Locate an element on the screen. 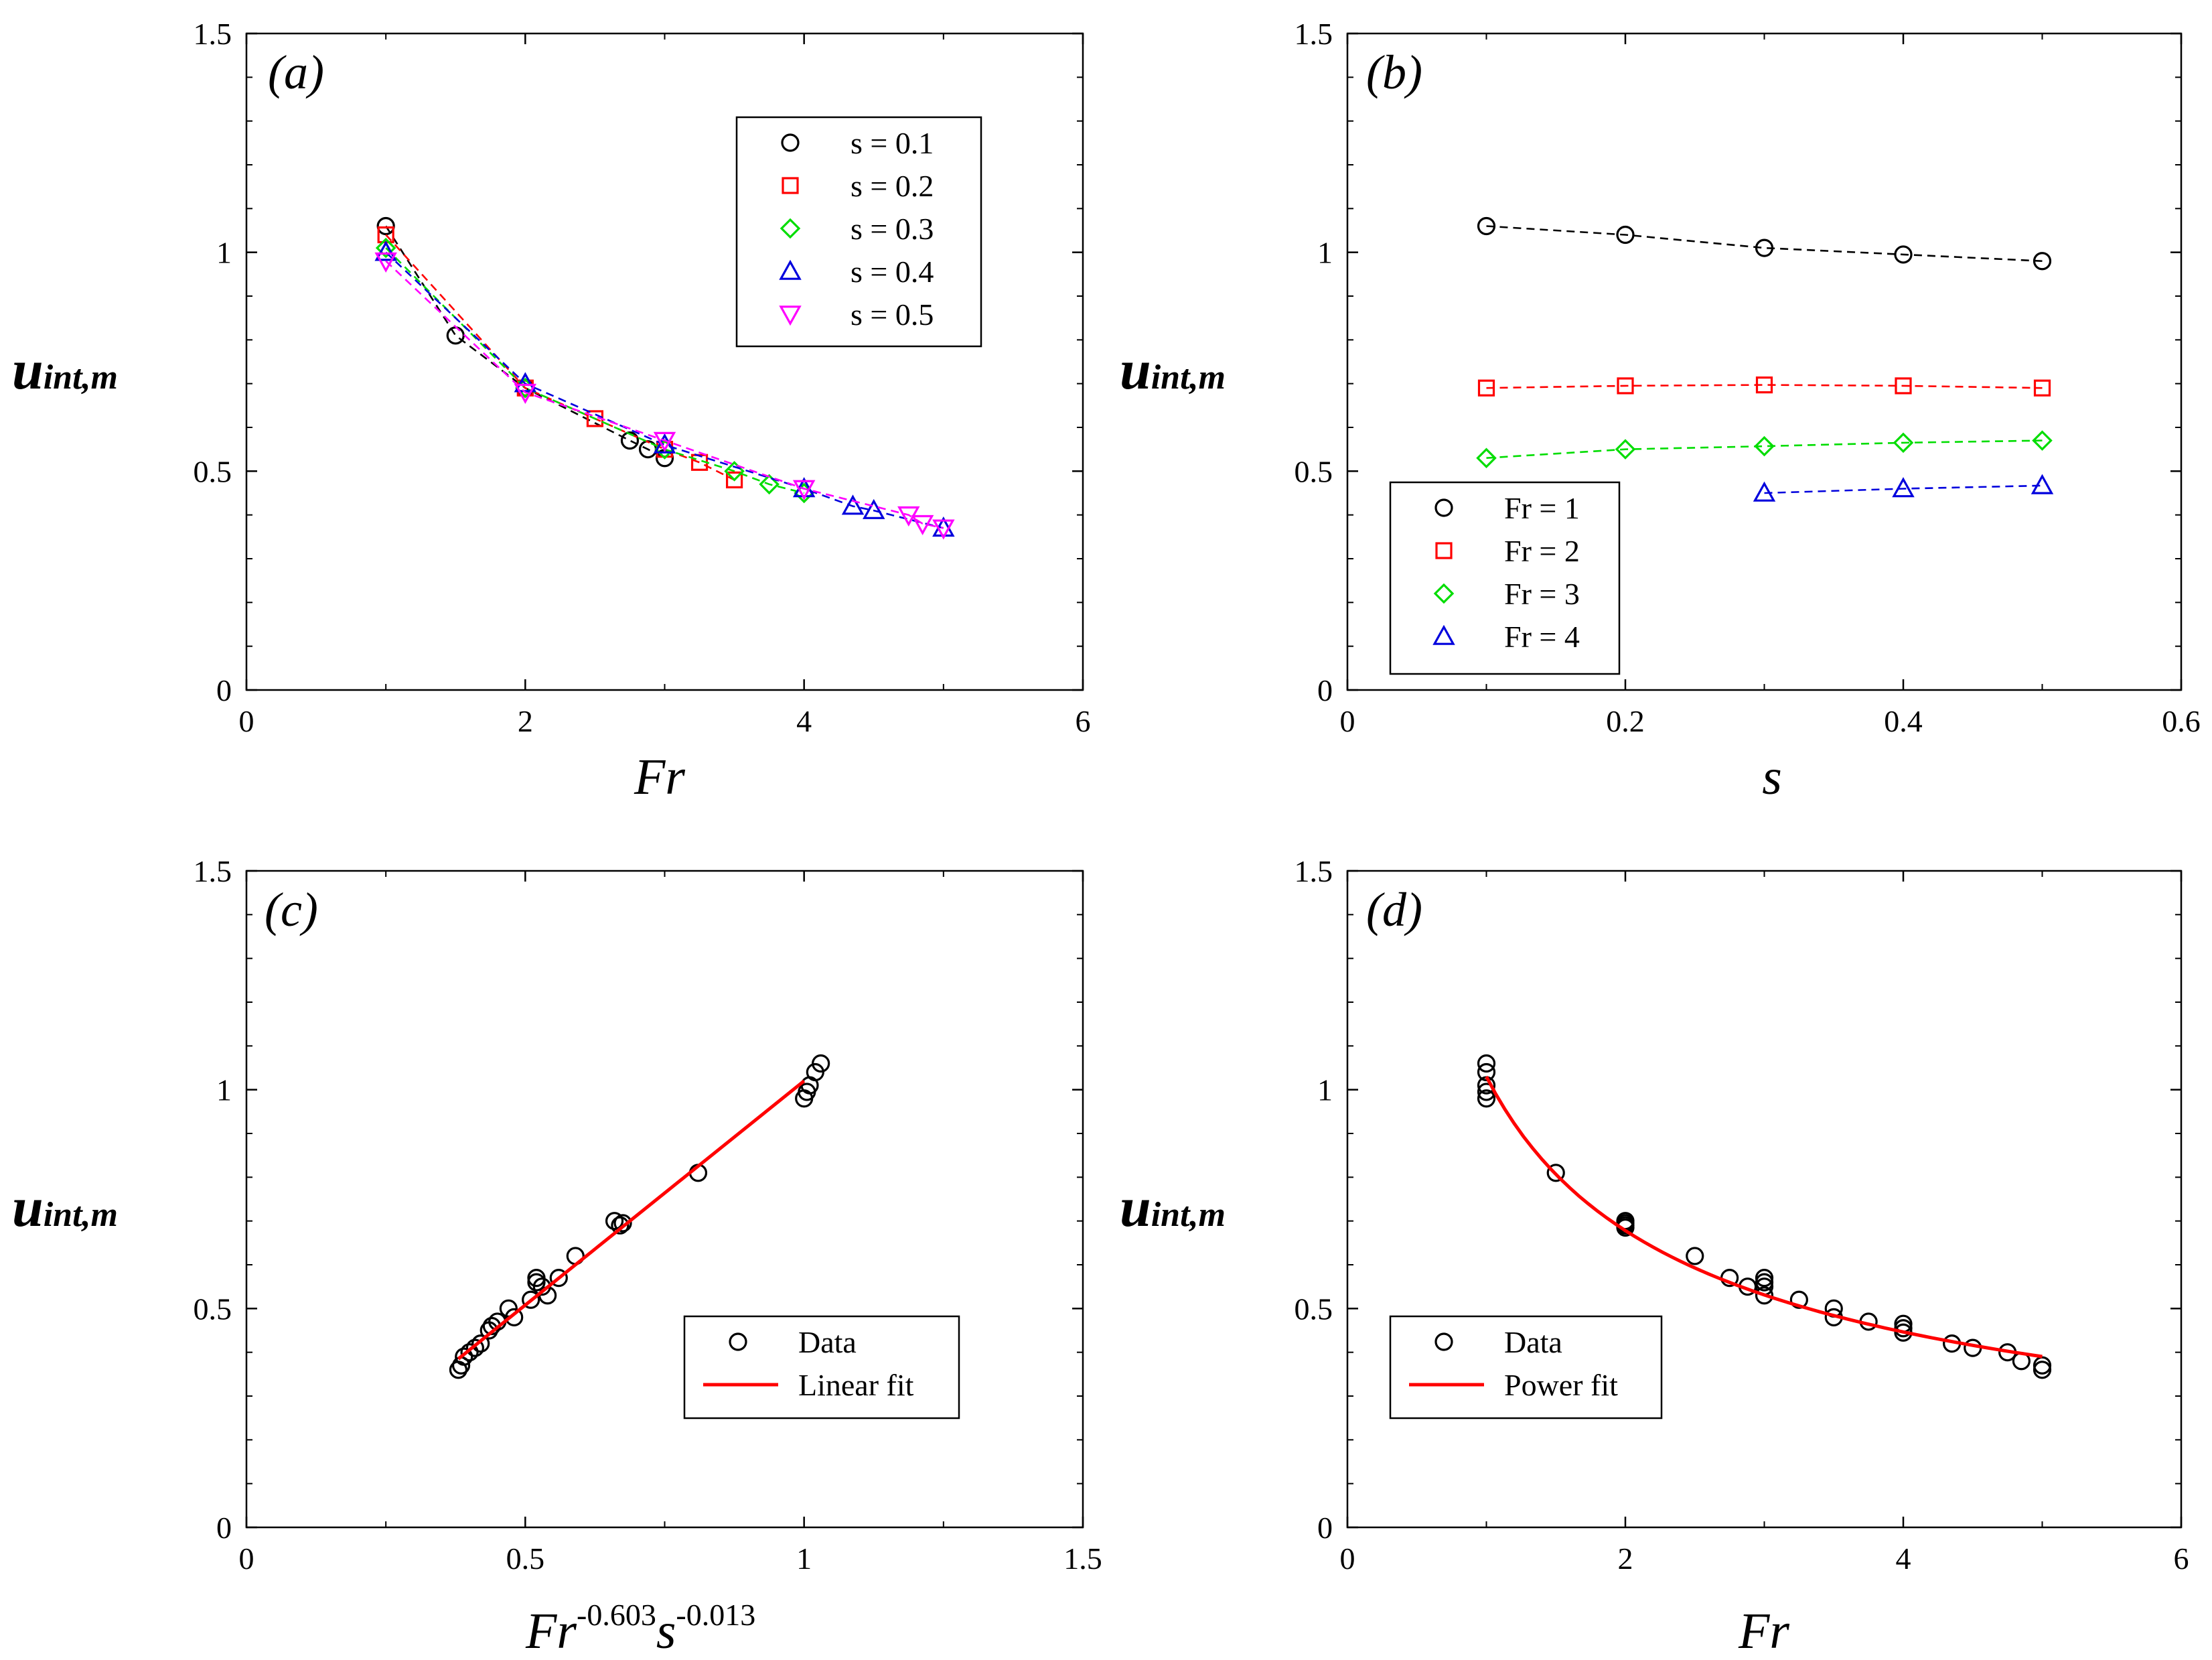  legend-box is located at coordinates (1505, 578).